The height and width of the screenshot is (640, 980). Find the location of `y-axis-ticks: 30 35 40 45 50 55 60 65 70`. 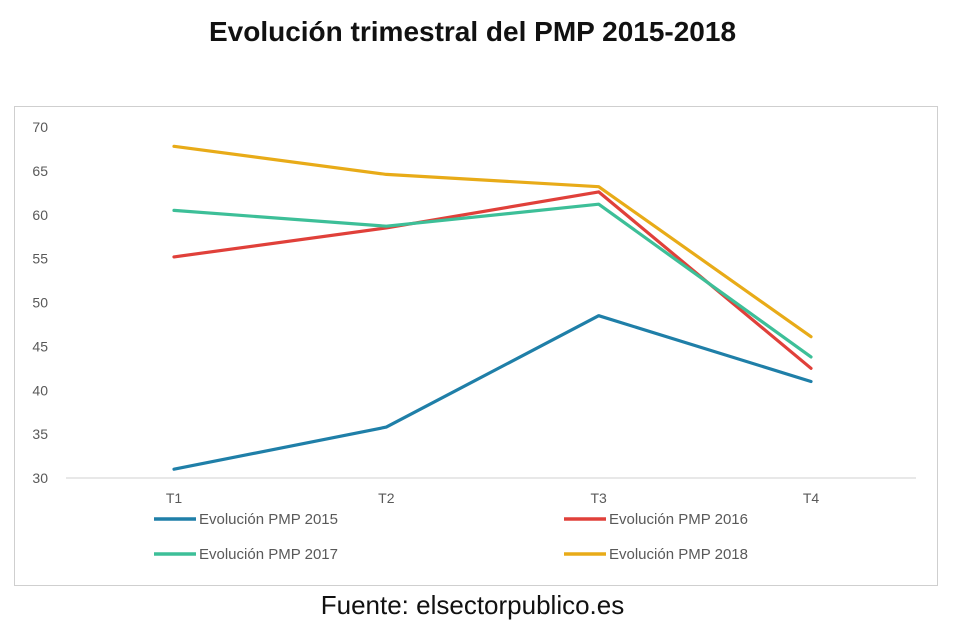

y-axis-ticks: 30 35 40 45 50 55 60 65 70 is located at coordinates (40, 302).